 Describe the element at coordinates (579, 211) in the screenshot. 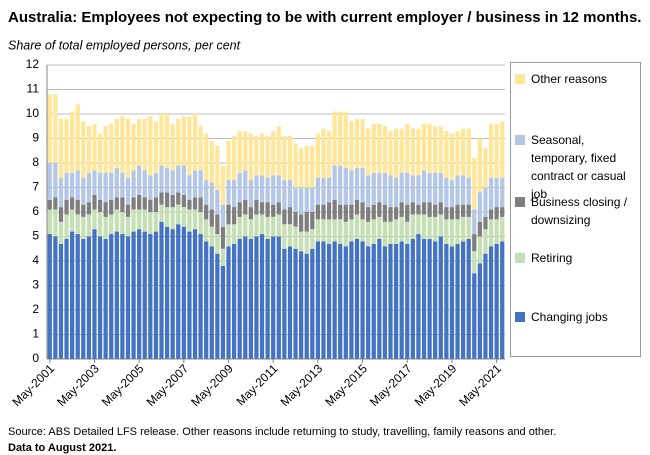

I see `legend-label: Business closing / downsizing` at that location.